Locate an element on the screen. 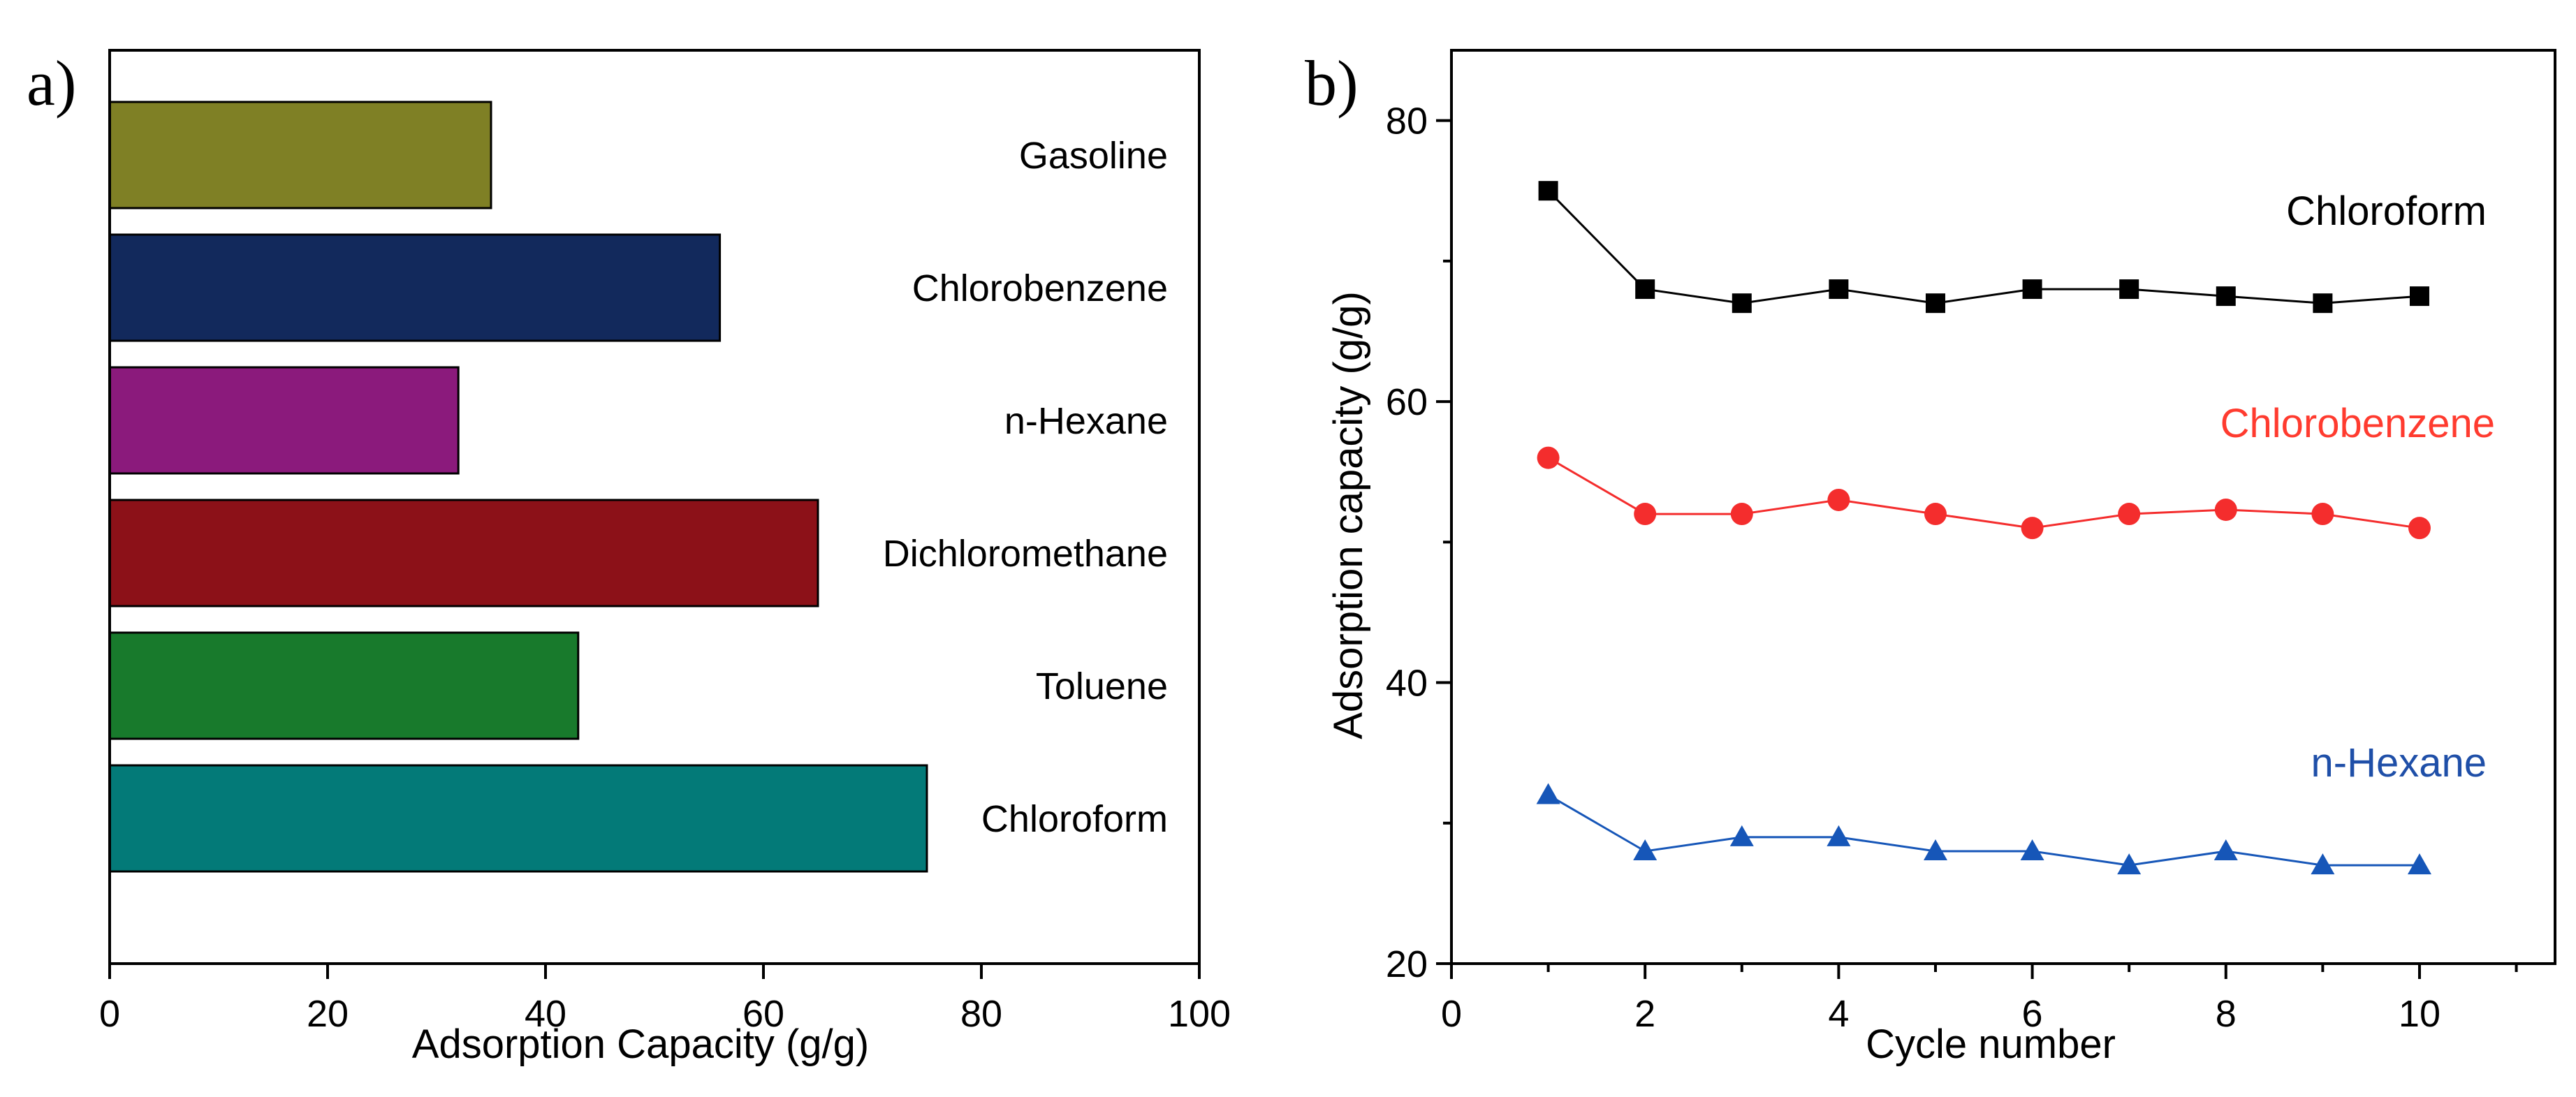  bar-label-gasoline: Gasoline is located at coordinates (1093, 156).